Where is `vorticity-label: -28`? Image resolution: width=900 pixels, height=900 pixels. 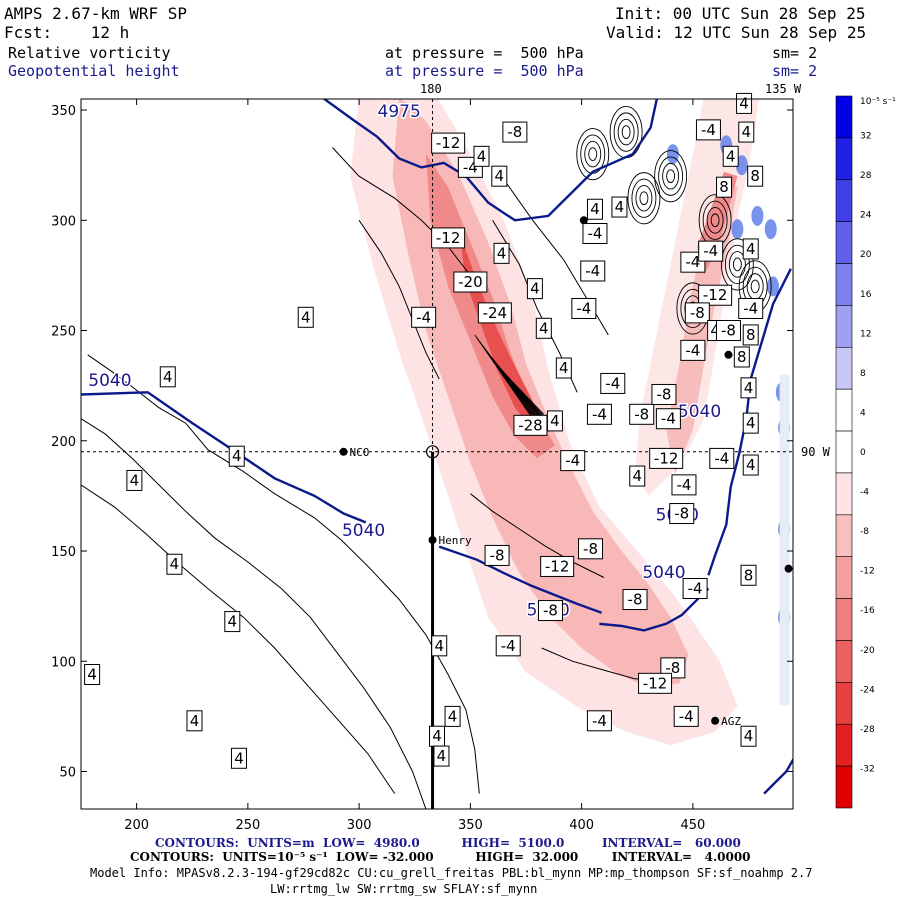
vorticity-label: -28 is located at coordinates (530, 425).